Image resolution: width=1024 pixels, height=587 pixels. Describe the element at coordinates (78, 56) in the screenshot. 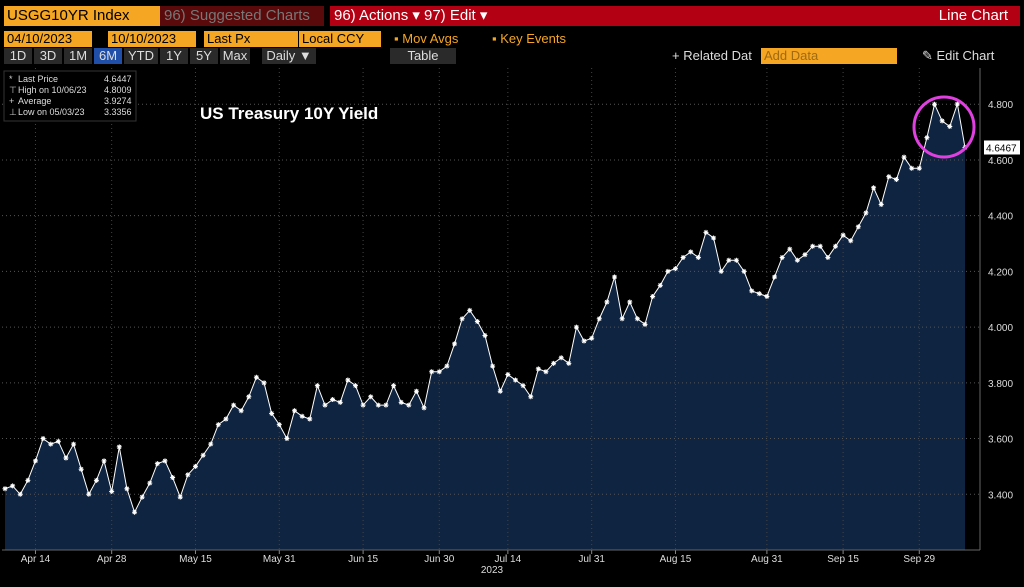

I see `range-button: 1M` at that location.